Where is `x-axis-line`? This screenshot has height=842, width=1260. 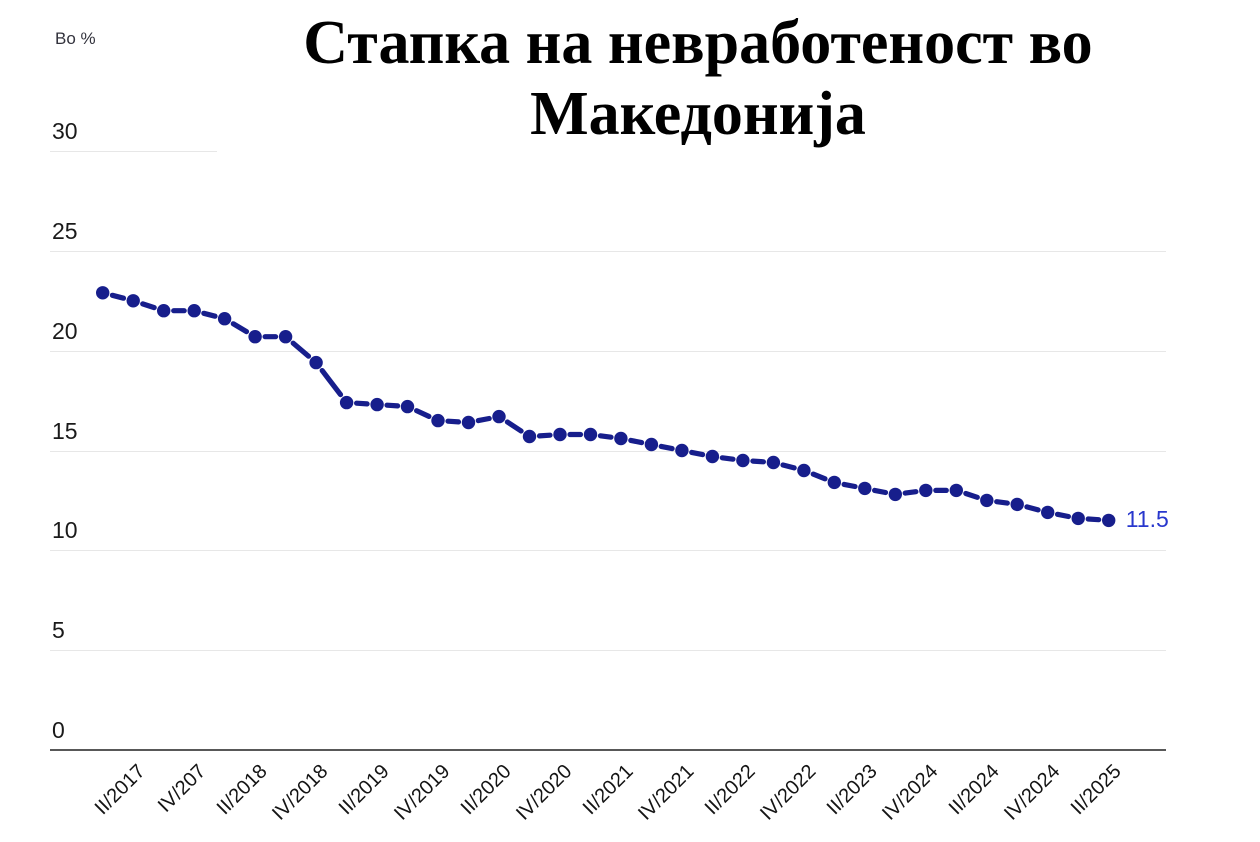 x-axis-line is located at coordinates (608, 750).